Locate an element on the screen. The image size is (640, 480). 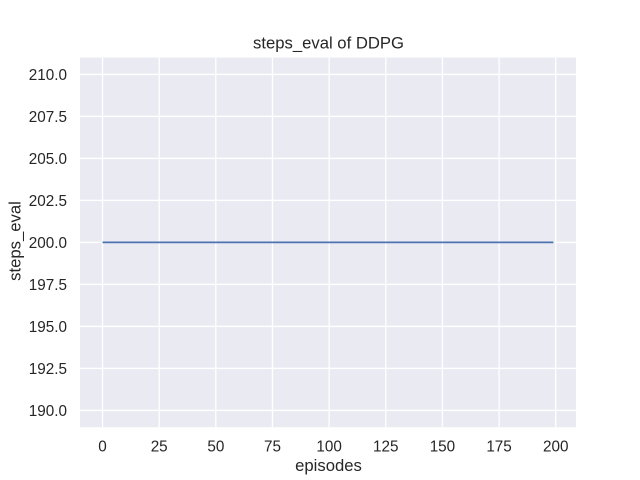
svg-text: 100 is located at coordinates (328, 446).